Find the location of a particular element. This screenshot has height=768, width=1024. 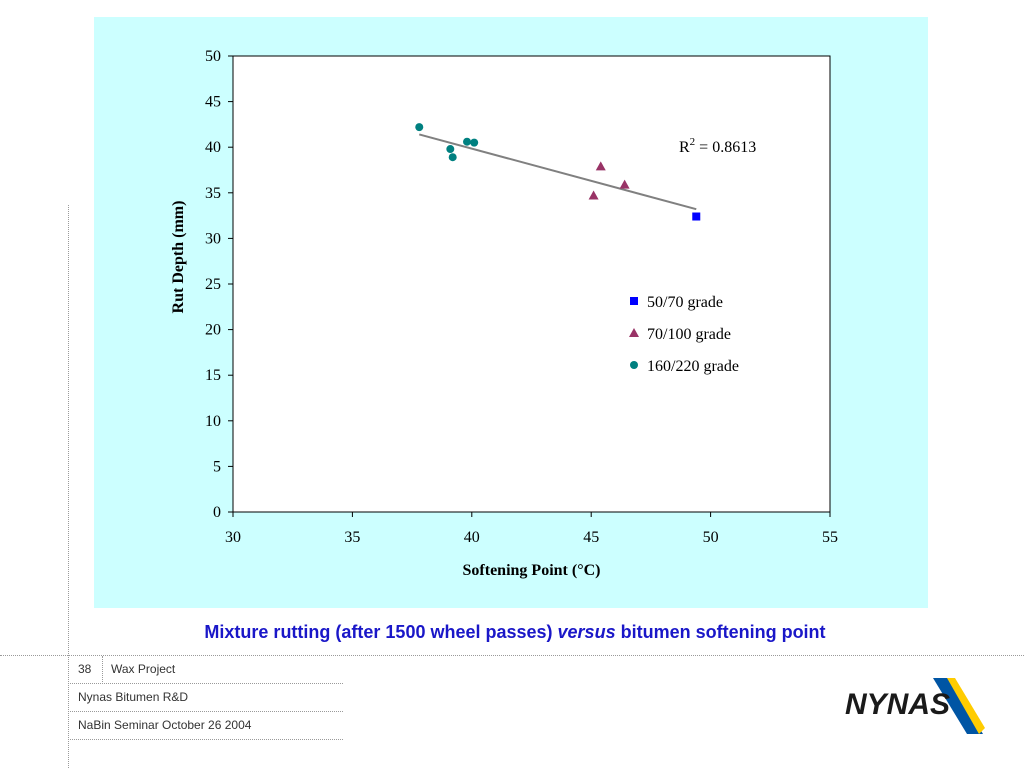

project-name: Wax Project is located at coordinates (143, 669).